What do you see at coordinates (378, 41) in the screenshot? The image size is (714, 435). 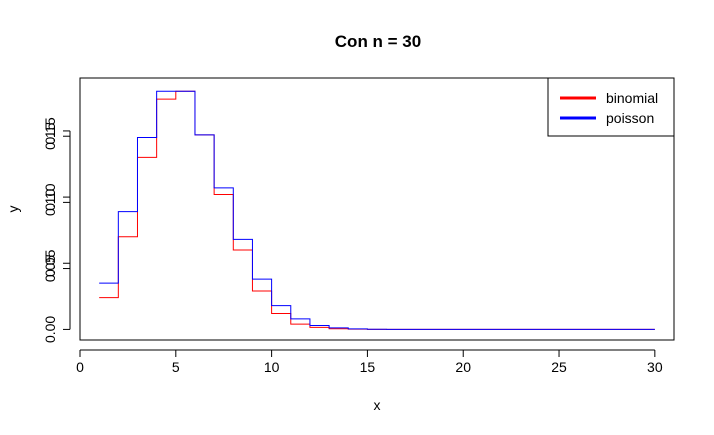 I see `chart-title: Con n = 30` at bounding box center [378, 41].